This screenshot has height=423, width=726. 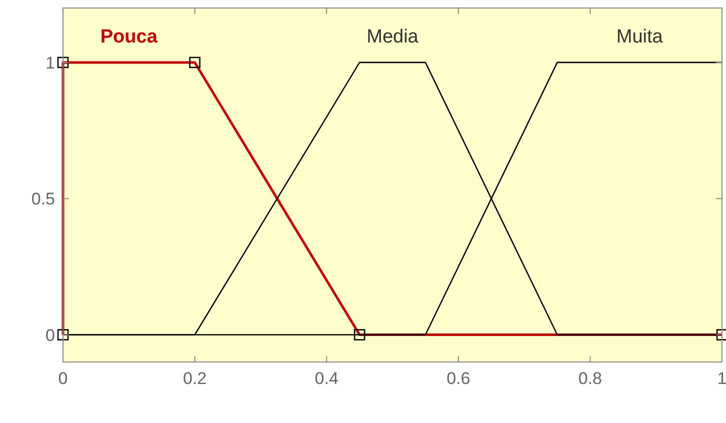 I want to click on y-tick-label: 1, so click(x=50, y=62).